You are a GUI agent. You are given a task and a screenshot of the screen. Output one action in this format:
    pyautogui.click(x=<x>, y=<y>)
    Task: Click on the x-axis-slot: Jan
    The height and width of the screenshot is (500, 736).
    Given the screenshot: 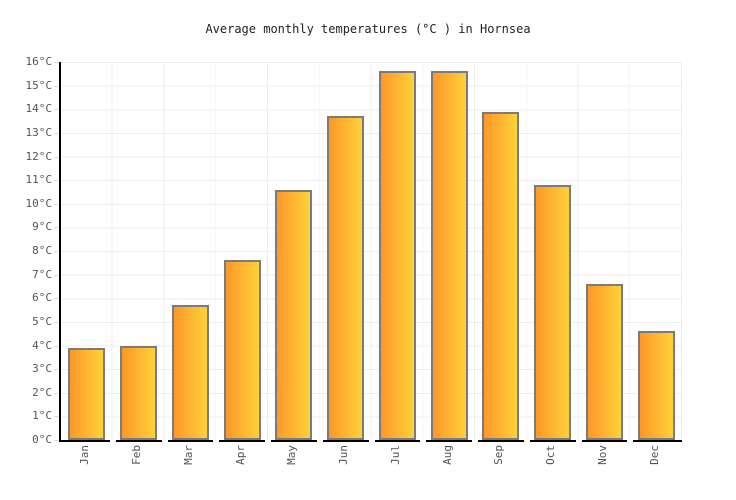 What is the action you would take?
    pyautogui.click(x=85, y=455)
    